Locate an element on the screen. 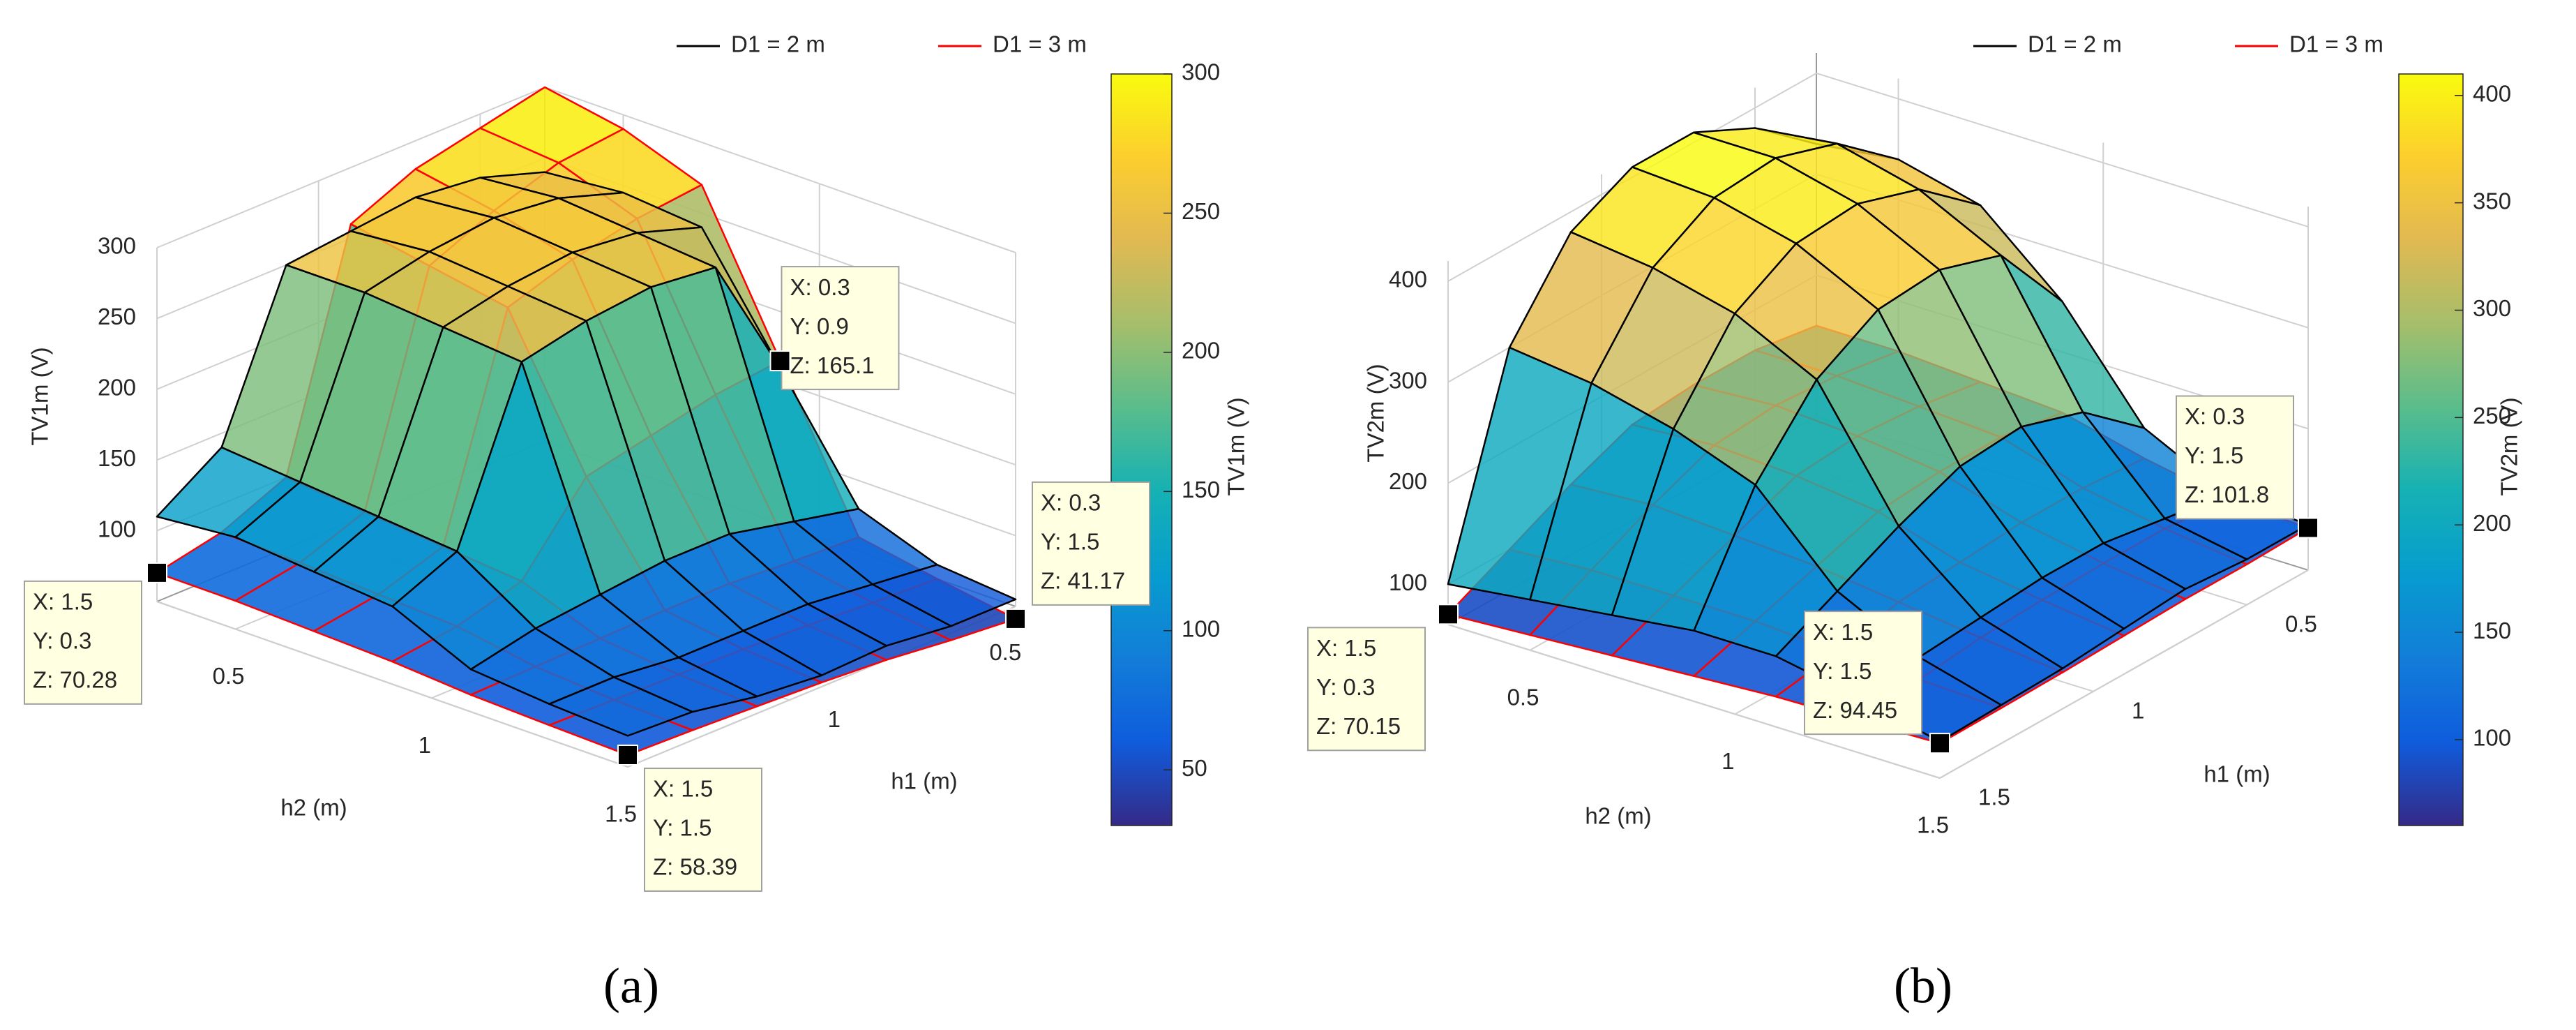 This screenshot has height=1030, width=2576. z-axis-label: TV1m (V) is located at coordinates (40, 396).